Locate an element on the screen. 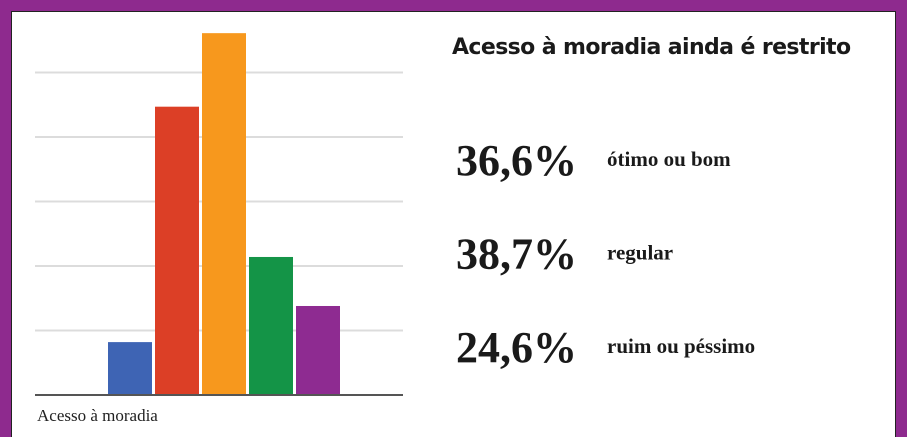 This screenshot has width=907, height=437. stat-label: ótimo ou bom is located at coordinates (669, 159).